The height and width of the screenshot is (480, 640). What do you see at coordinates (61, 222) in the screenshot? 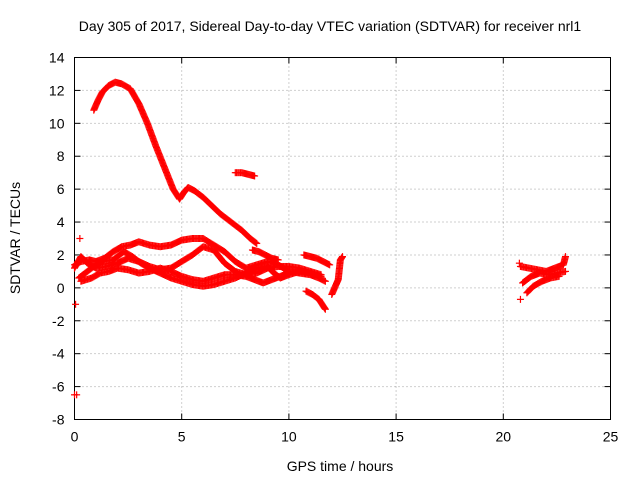
I see `y-tick-label: 4` at bounding box center [61, 222].